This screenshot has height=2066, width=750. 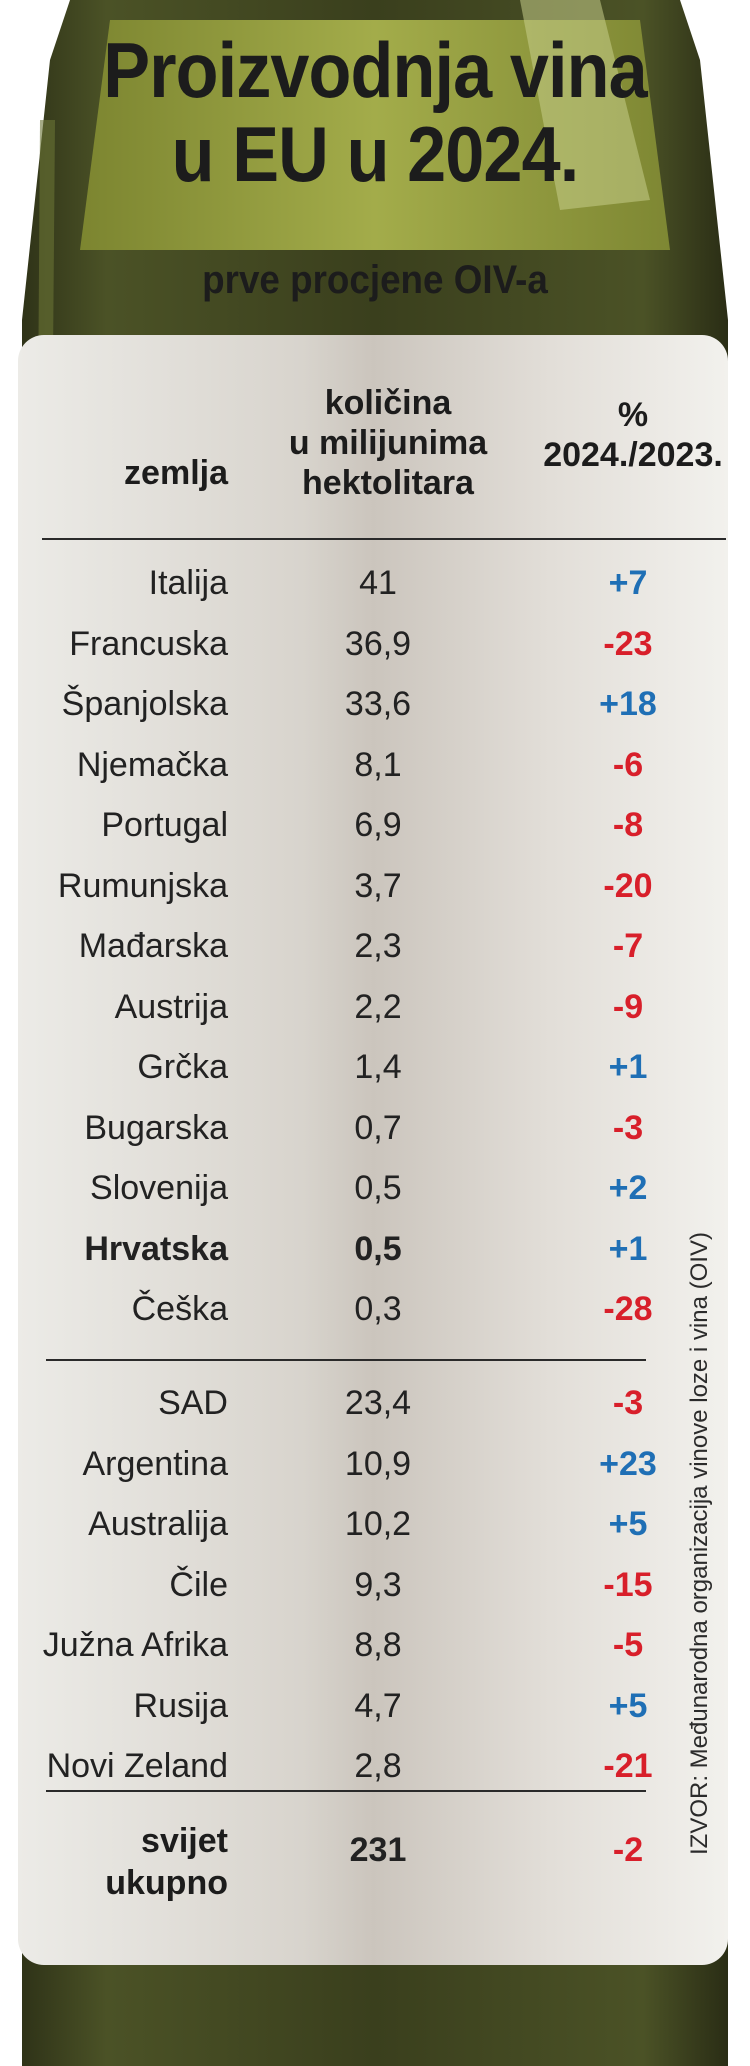 What do you see at coordinates (148, 643) in the screenshot?
I see `country-cell: Francuska` at bounding box center [148, 643].